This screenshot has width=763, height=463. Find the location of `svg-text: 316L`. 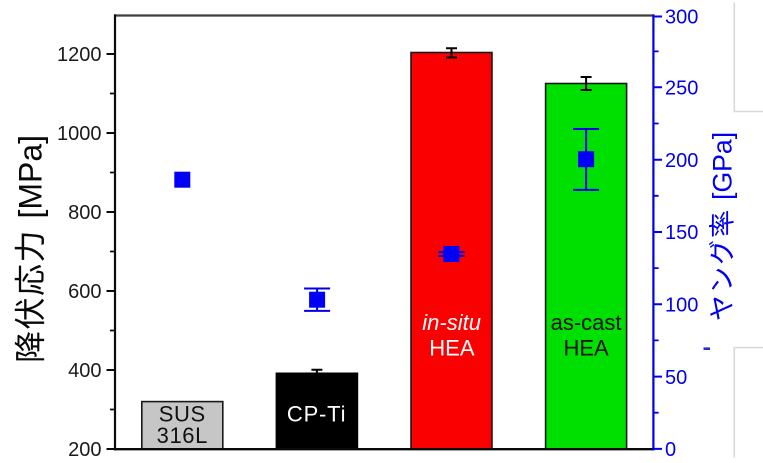

svg-text: 316L is located at coordinates (182, 435).